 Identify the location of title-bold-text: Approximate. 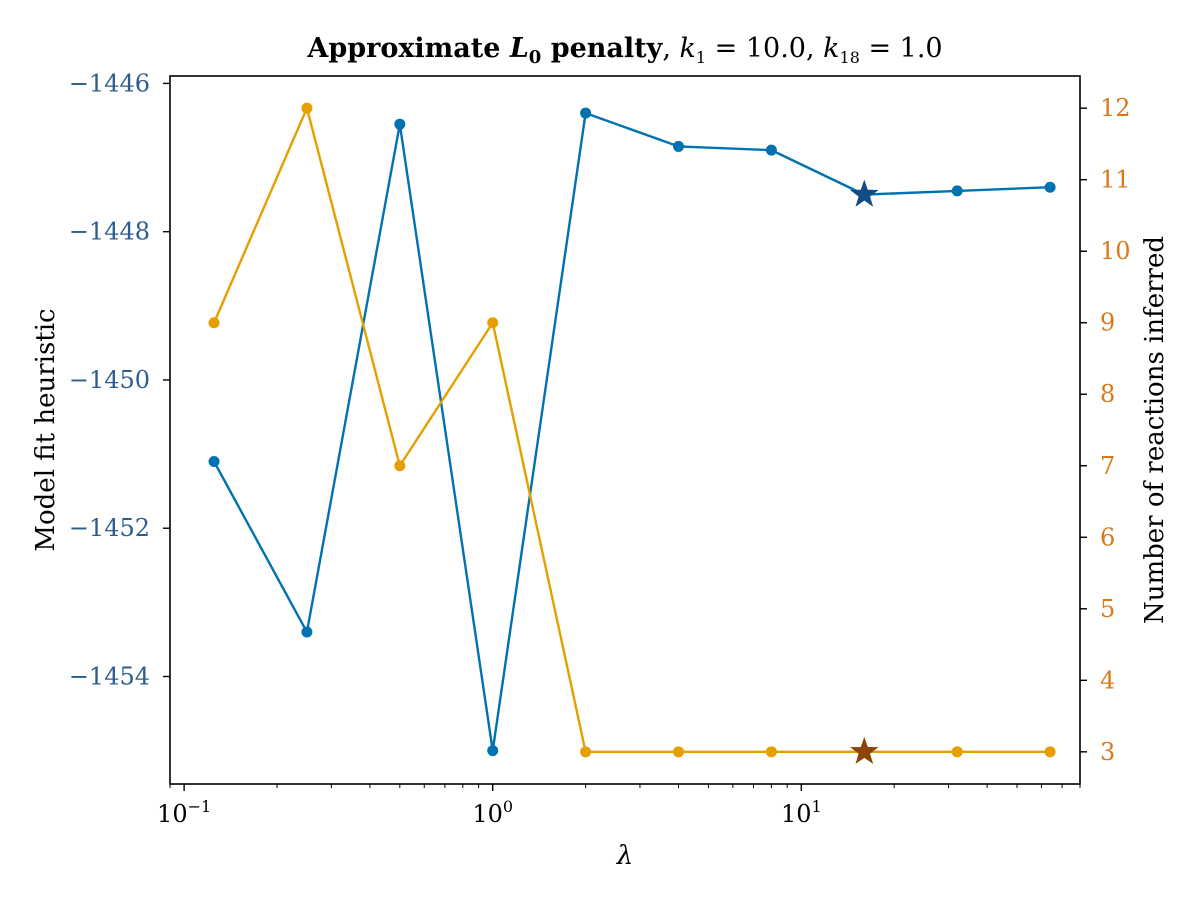
(407, 48).